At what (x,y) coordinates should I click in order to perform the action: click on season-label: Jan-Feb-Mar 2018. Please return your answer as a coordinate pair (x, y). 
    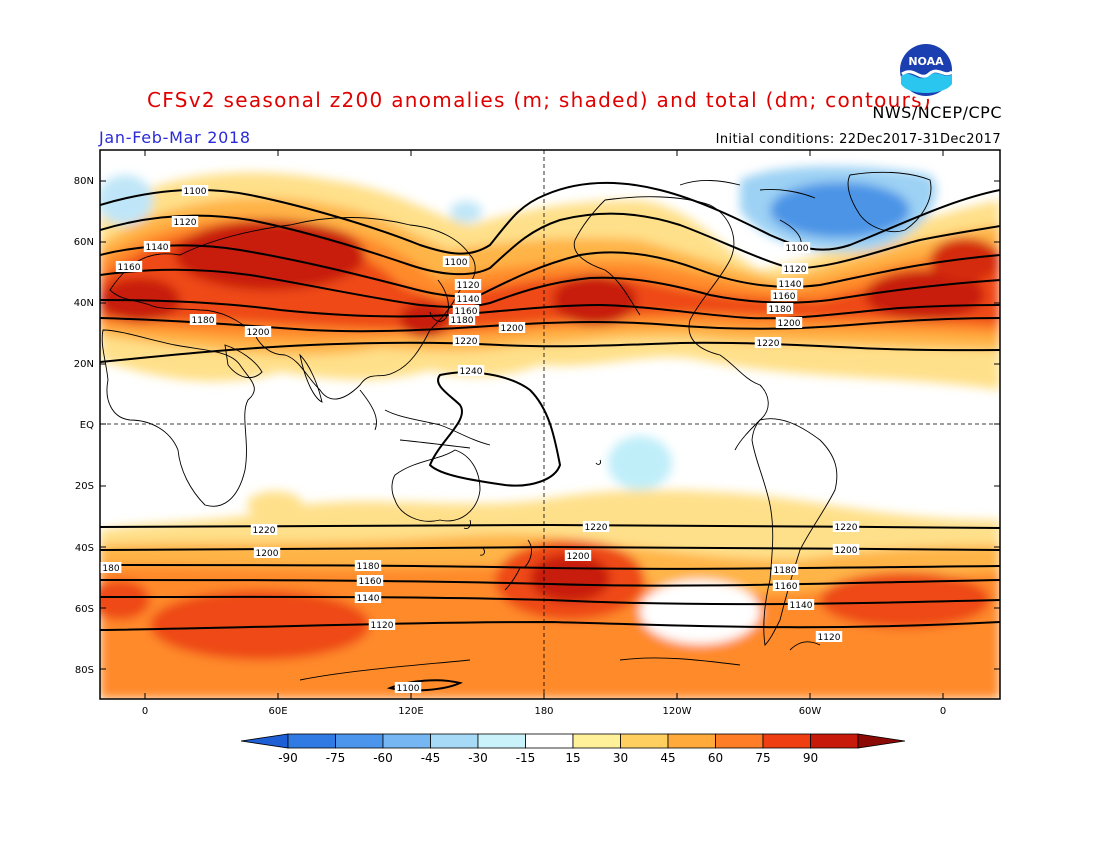
    Looking at the image, I should click on (175, 137).